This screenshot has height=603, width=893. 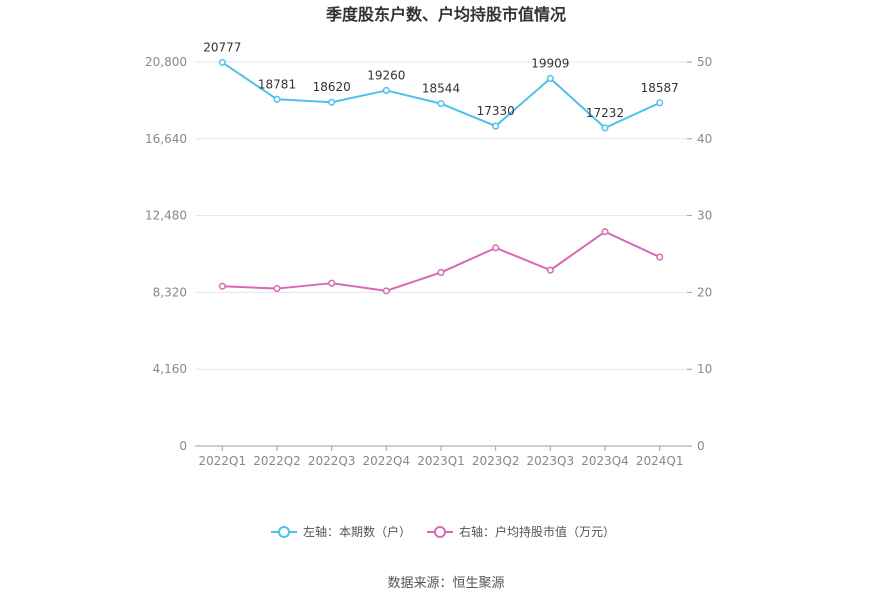 What do you see at coordinates (357, 531) in the screenshot?
I see `legend-left-series-label: 左轴：本期数（户）` at bounding box center [357, 531].